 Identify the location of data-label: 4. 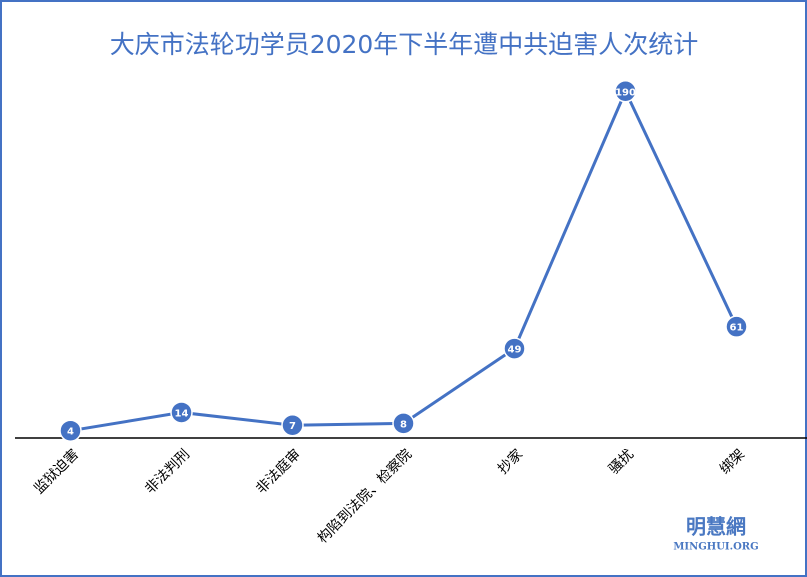
(70, 432).